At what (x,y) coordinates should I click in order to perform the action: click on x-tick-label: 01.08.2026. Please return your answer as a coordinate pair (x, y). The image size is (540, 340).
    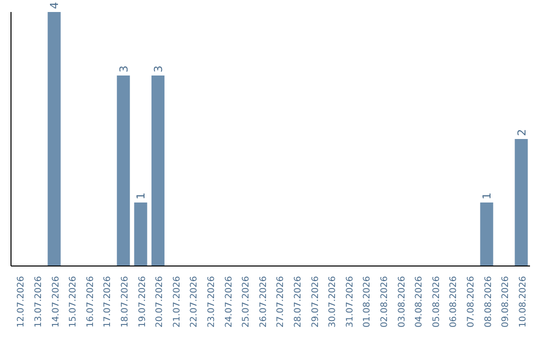
    Looking at the image, I should click on (367, 302).